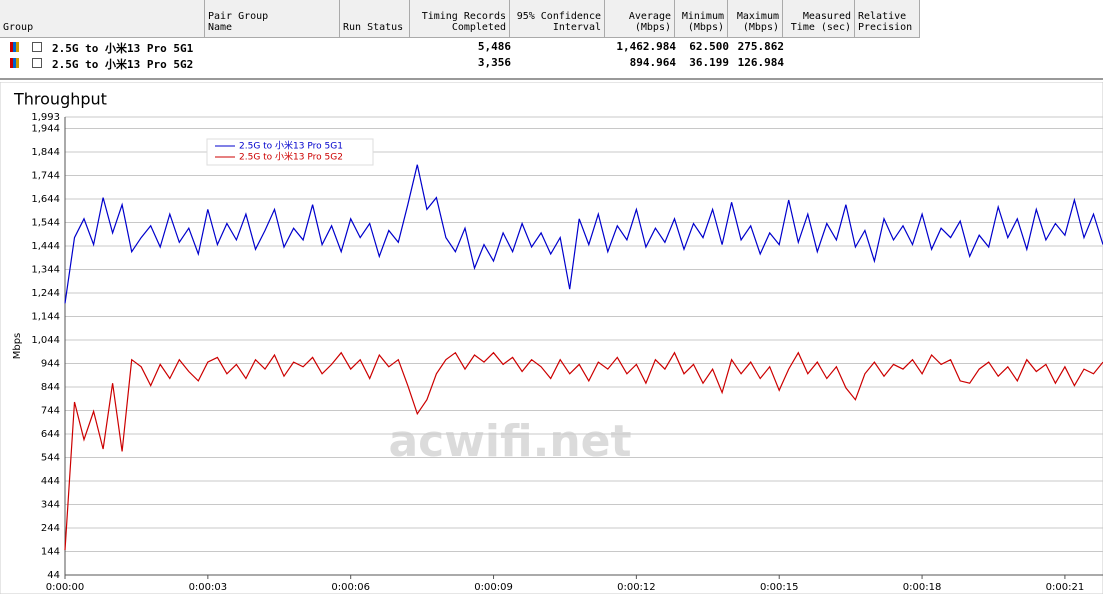 This screenshot has height=594, width=1103. Describe the element at coordinates (478, 27) in the screenshot. I see `header-line: Completed` at that location.